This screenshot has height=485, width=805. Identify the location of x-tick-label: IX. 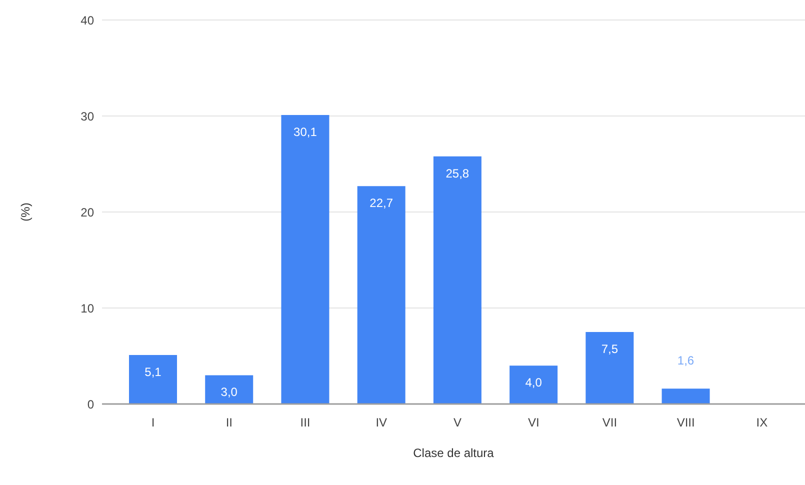
(762, 423).